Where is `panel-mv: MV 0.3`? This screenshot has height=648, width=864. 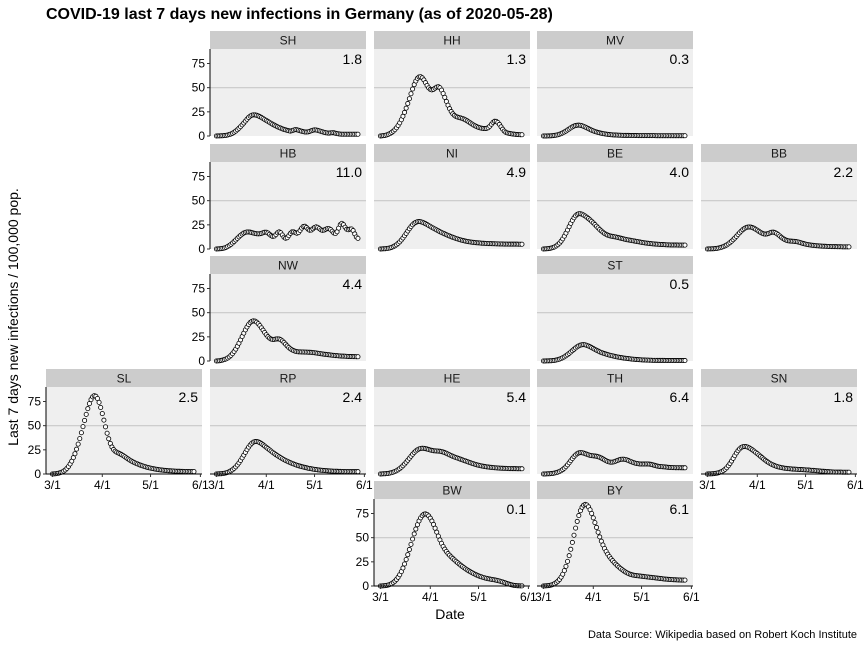
panel-mv: MV 0.3 is located at coordinates (615, 85).